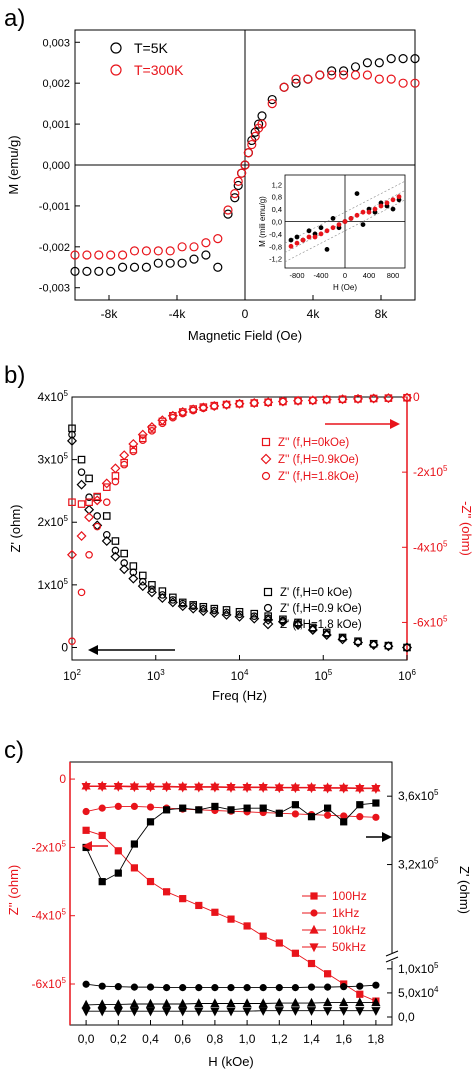 This screenshot has height=1073, width=474. Describe the element at coordinates (49, 846) in the screenshot. I see `panel-c-ytick-left-label: -2x10⁵` at that location.